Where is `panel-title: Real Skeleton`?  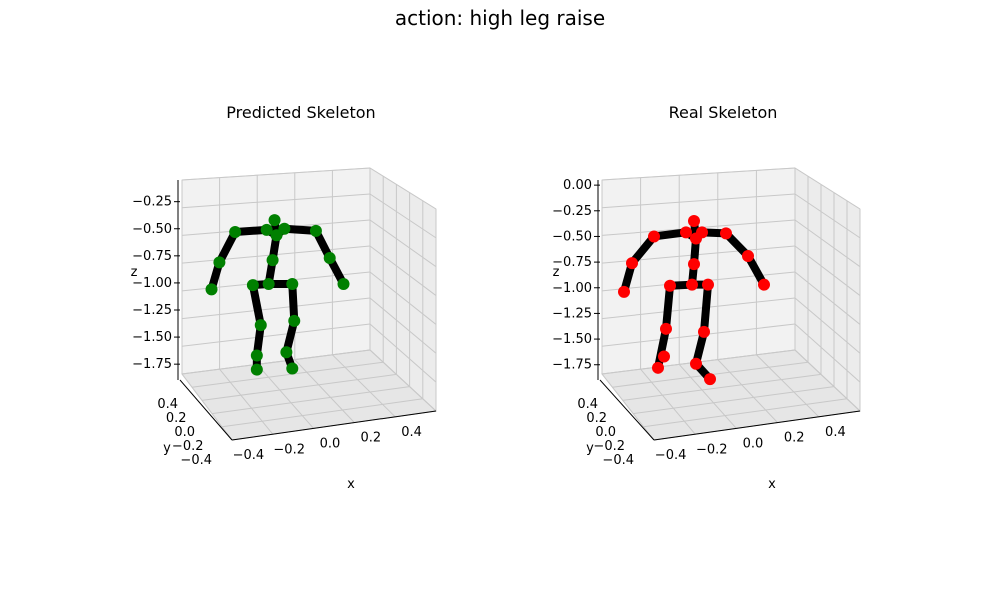 panel-title: Real Skeleton is located at coordinates (723, 112).